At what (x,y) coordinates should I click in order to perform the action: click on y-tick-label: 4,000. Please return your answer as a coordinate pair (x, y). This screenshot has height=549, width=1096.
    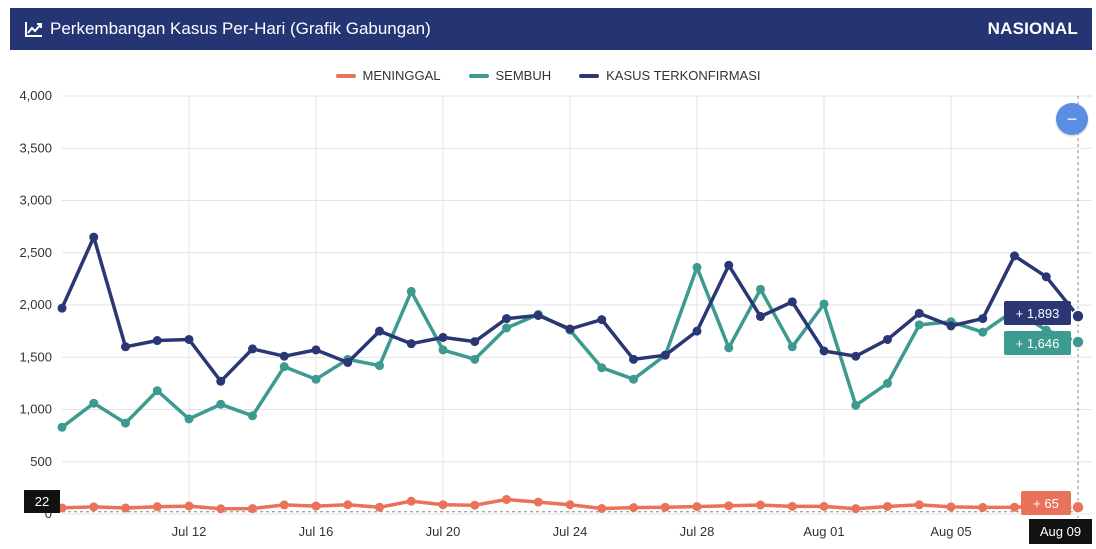
    Looking at the image, I should click on (35, 95).